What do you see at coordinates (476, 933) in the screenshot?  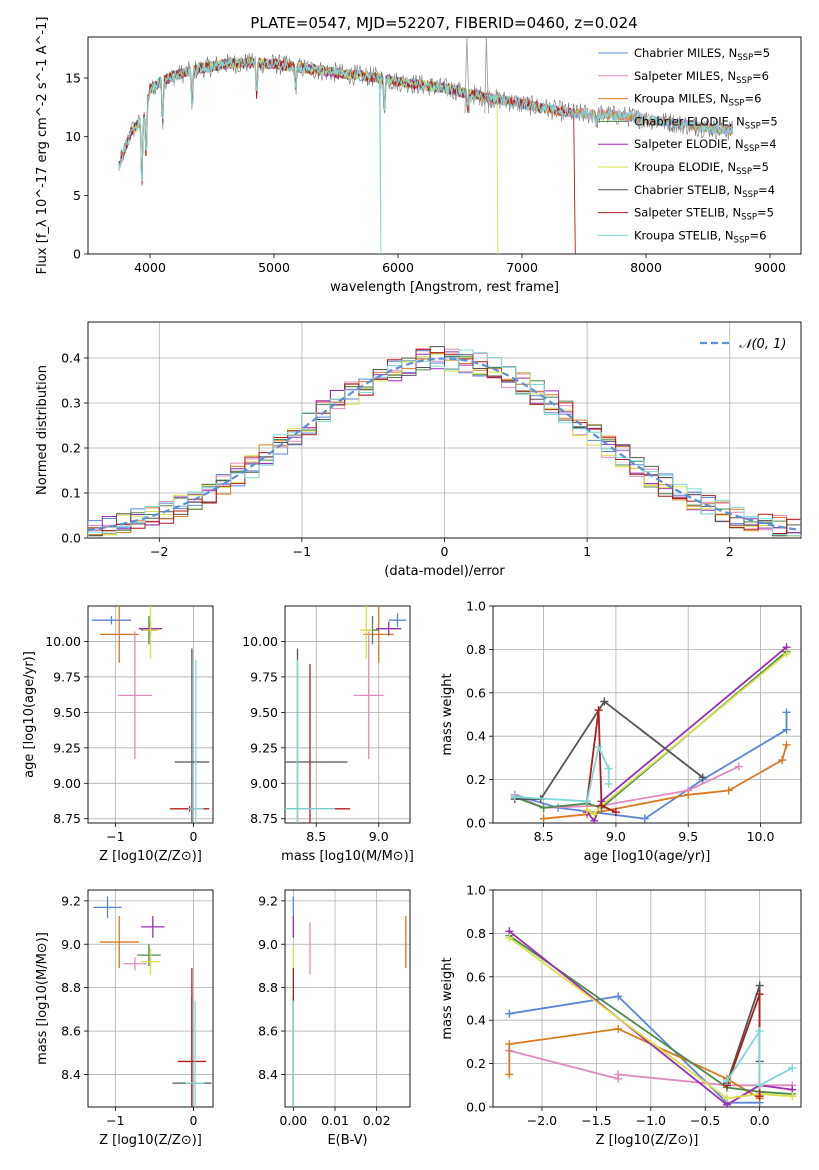 I see `y-tick-label: 0.8` at bounding box center [476, 933].